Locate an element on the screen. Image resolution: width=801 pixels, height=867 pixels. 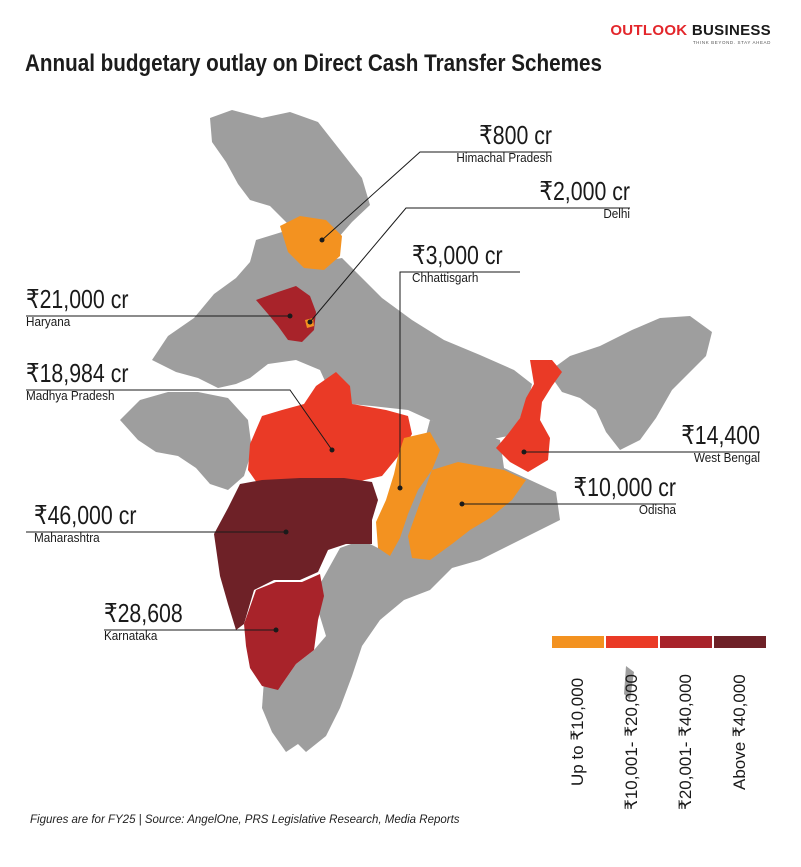
state-chhattisgarh is located at coordinates (408, 494).